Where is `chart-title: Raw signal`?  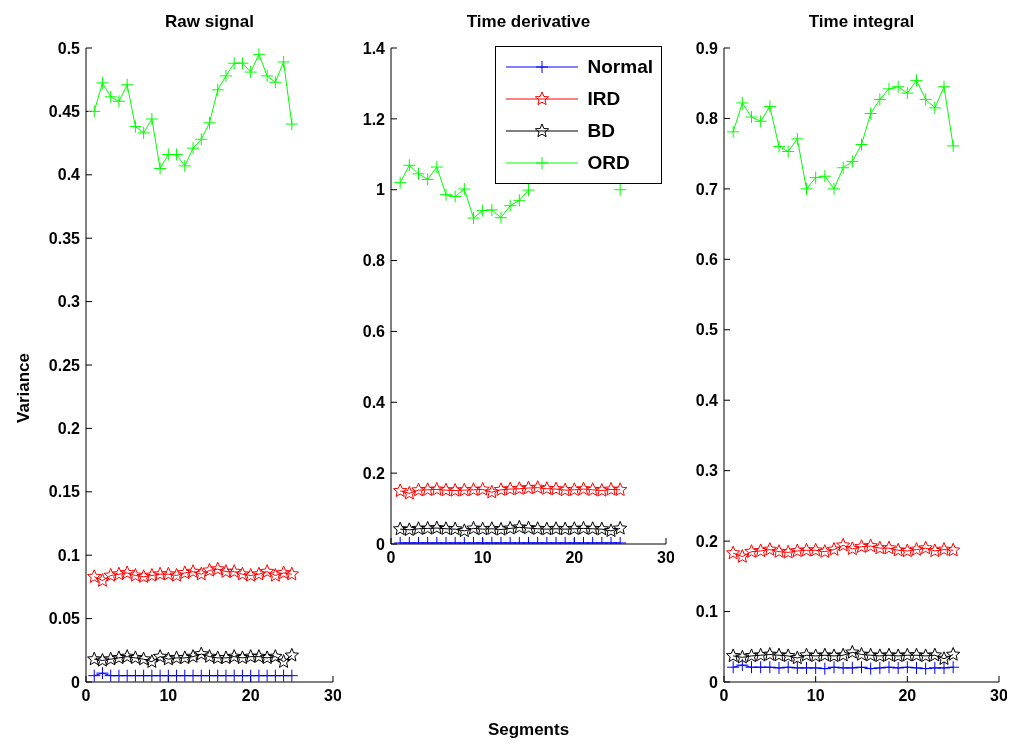 chart-title: Raw signal is located at coordinates (209, 22).